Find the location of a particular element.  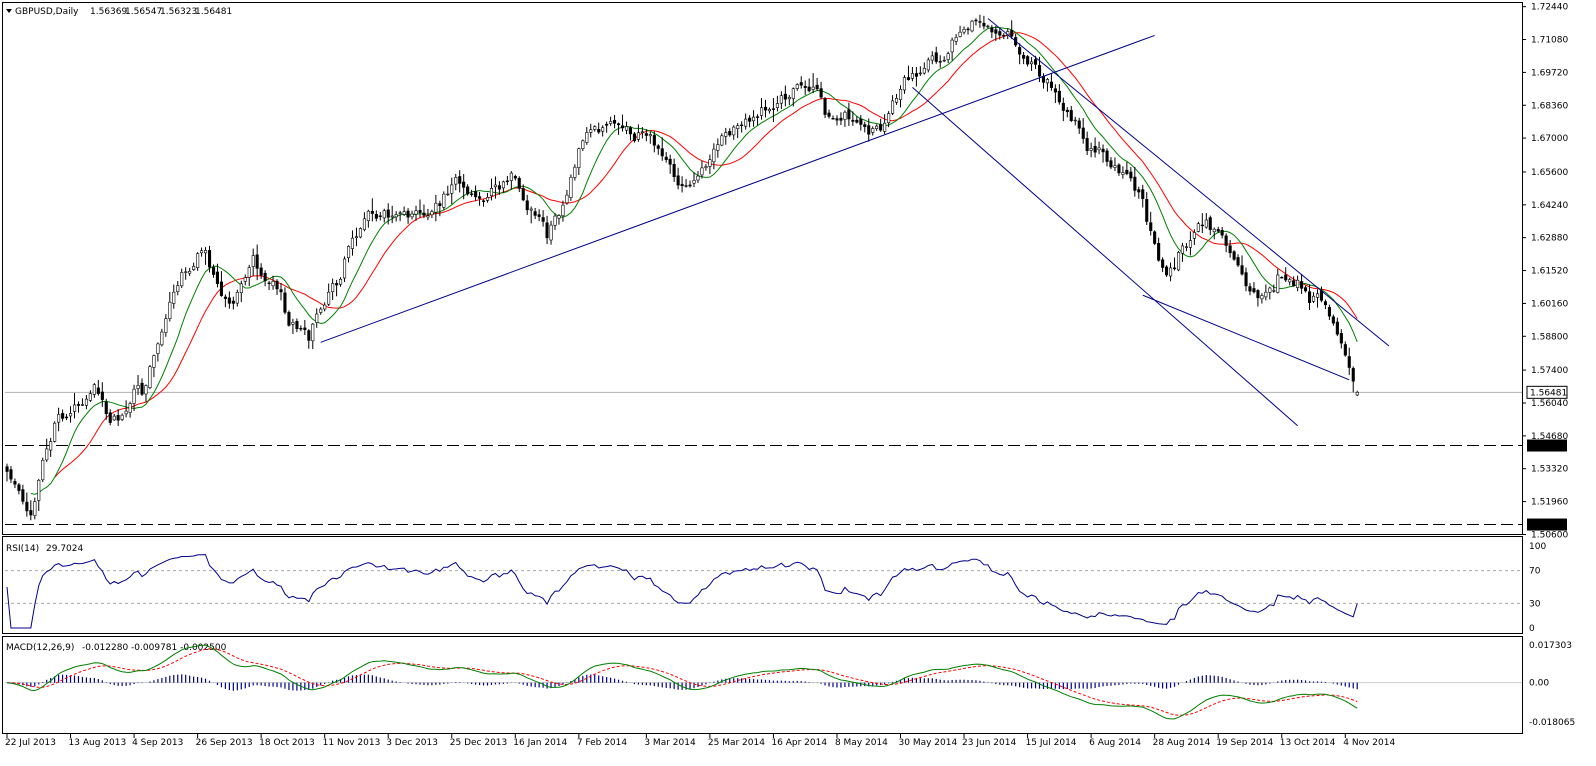

ohlc-high: 1.56547 is located at coordinates (143, 12).